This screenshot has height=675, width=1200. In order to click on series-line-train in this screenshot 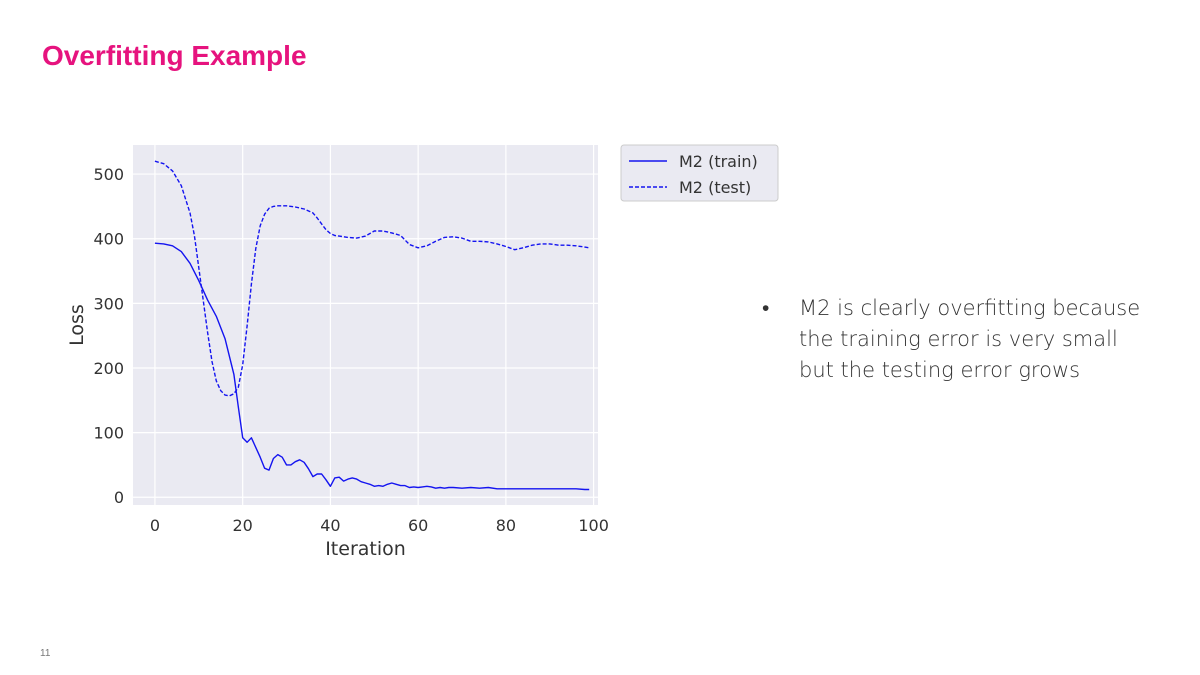, I will do `click(372, 366)`.